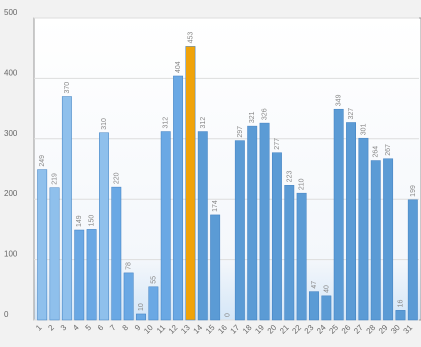 The width and height of the screenshot is (421, 347). I want to click on x-tick-label: 2, so click(51, 328).